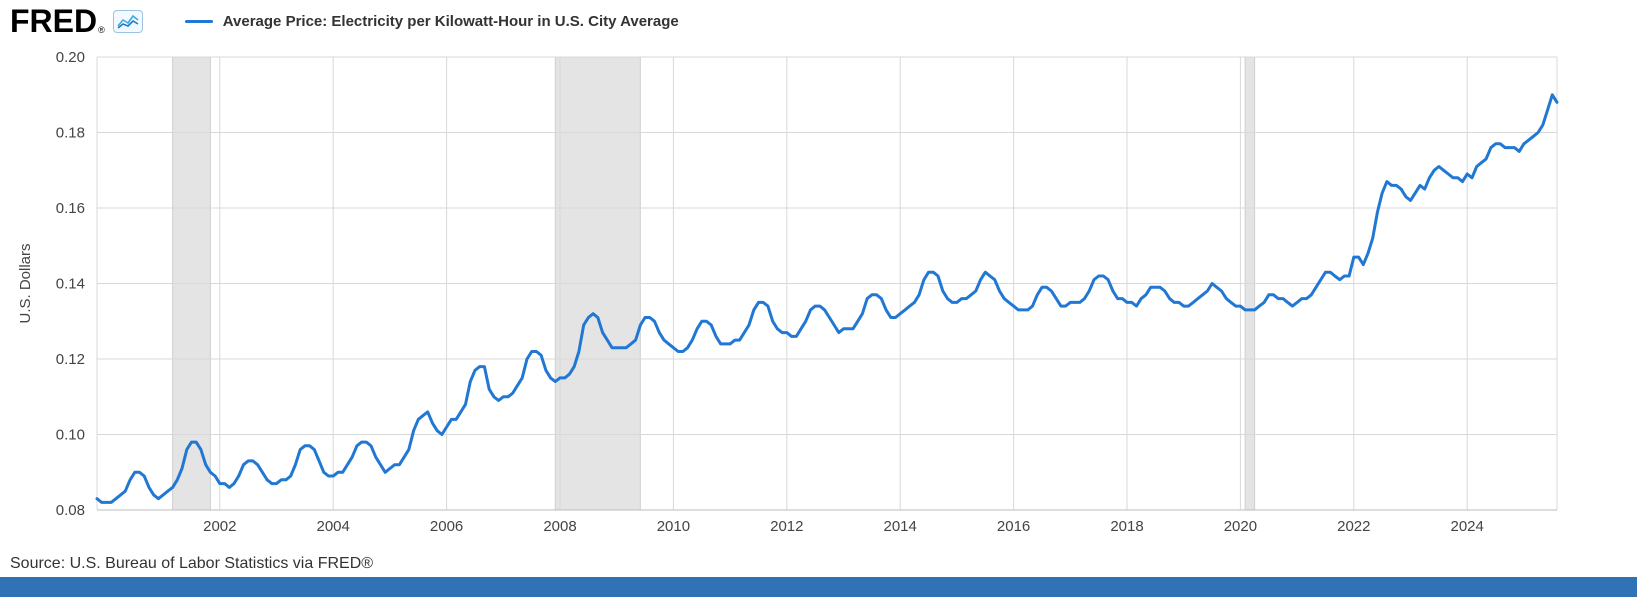  Describe the element at coordinates (1353, 526) in the screenshot. I see `x-tick-label: 2022` at that location.